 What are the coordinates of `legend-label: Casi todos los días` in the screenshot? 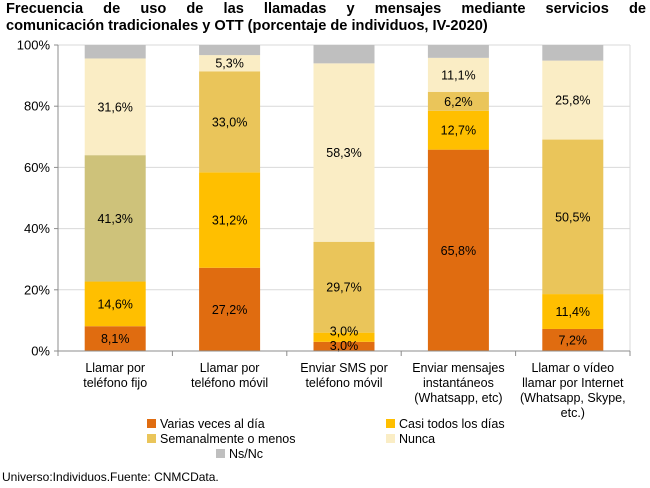 It's located at (452, 424).